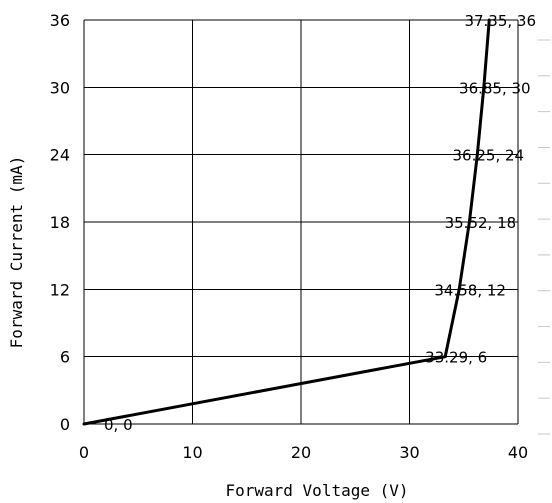 This screenshot has height=503, width=552. What do you see at coordinates (481, 223) in the screenshot?
I see `data-label: 35.52, 18` at bounding box center [481, 223].